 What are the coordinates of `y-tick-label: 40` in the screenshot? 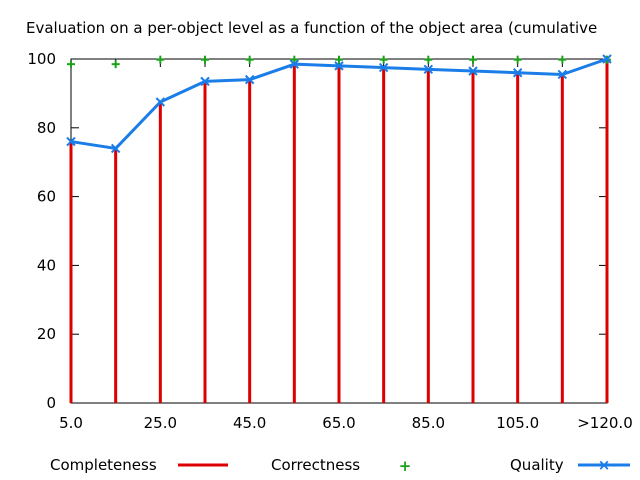 It's located at (46, 265).